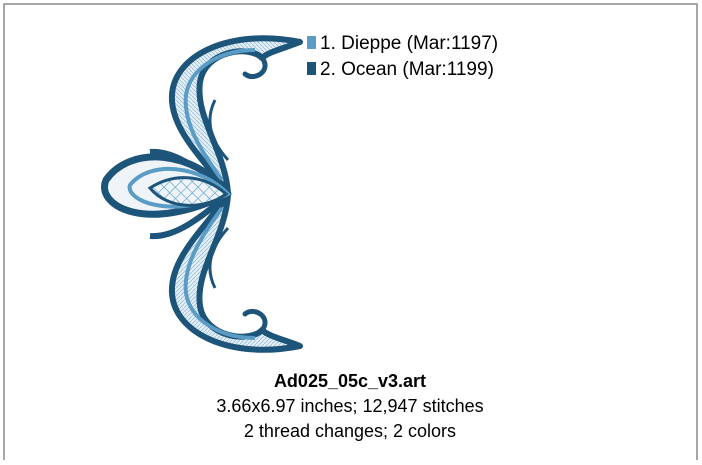  What do you see at coordinates (349, 406) in the screenshot?
I see `design-size: 3.66x6.97 inches; 12,947 stitches` at bounding box center [349, 406].